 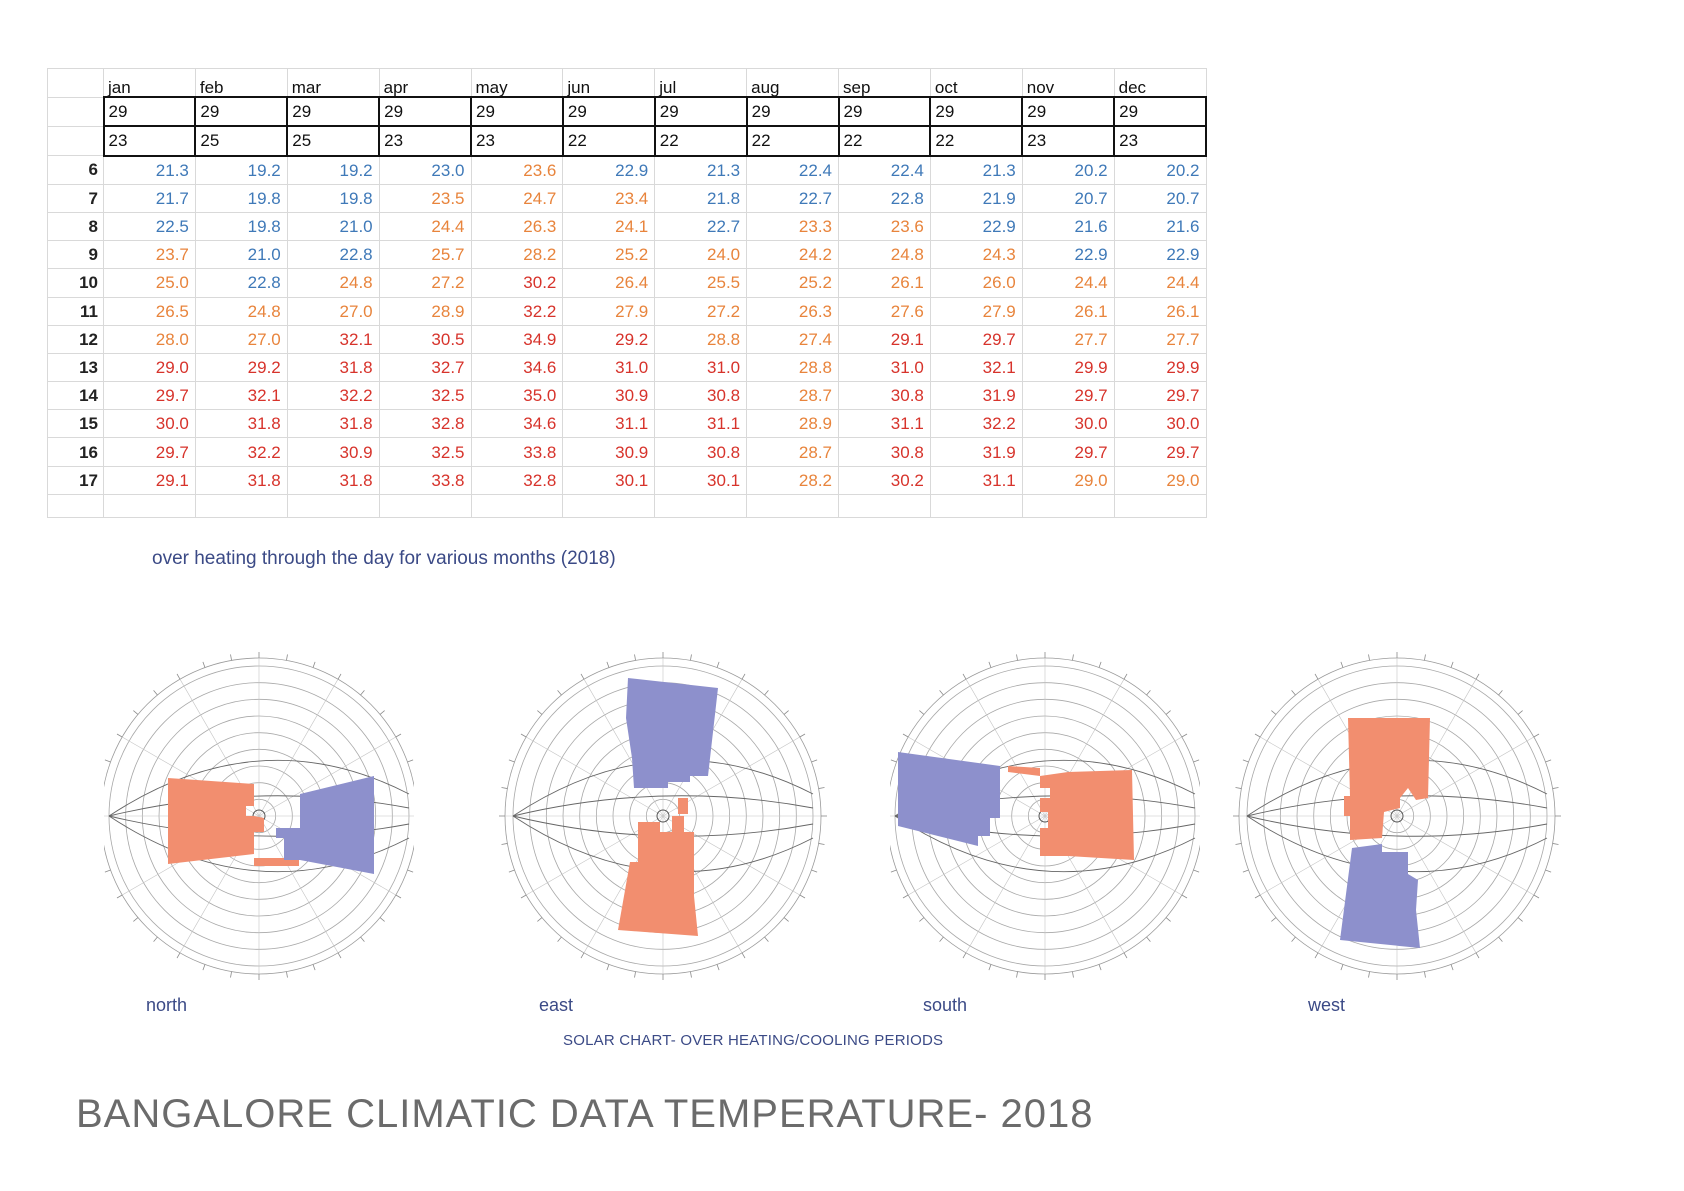 I want to click on temperature-cell: 30.0, so click(x=149, y=424).